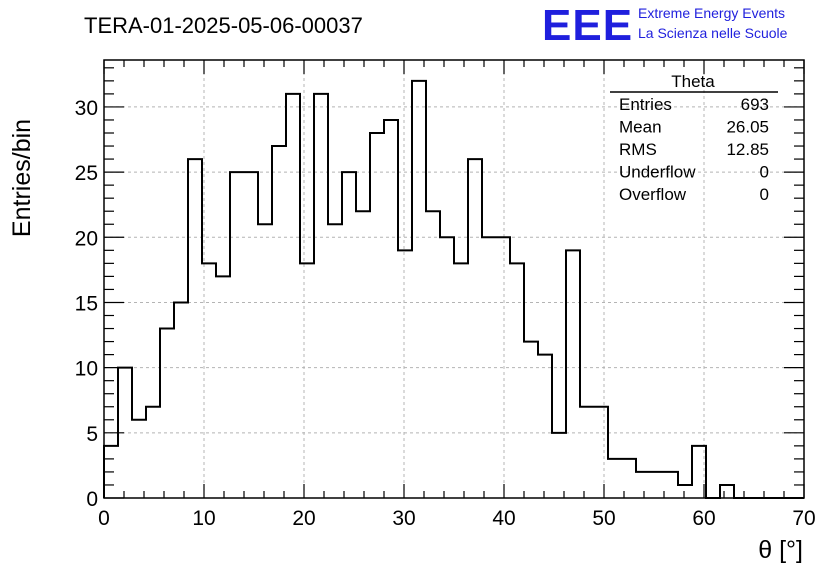  I want to click on stats-label: Entries, so click(645, 104).